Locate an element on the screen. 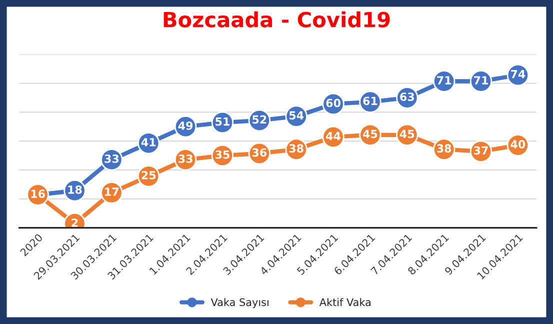  data-label: 74 is located at coordinates (518, 74).